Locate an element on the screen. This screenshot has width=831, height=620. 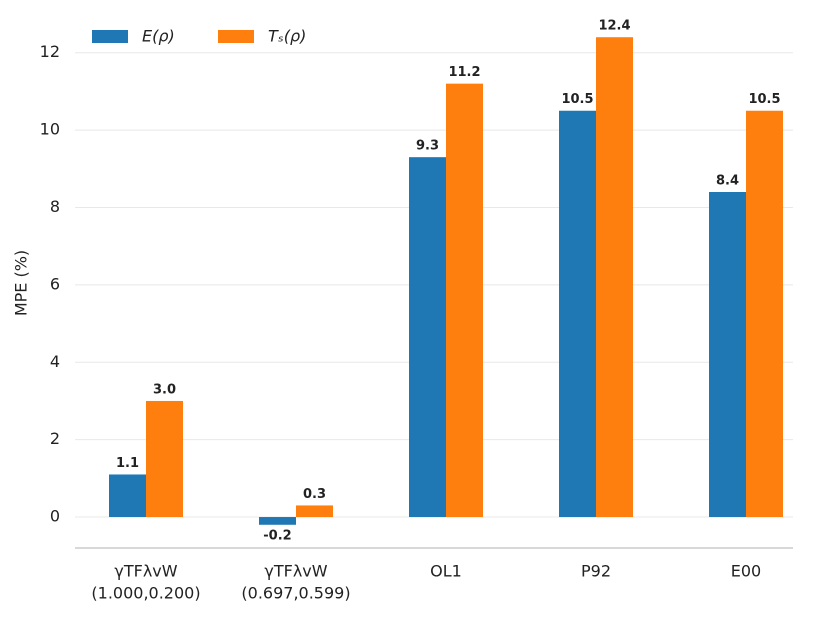
x-tick-label: P92 is located at coordinates (596, 571).